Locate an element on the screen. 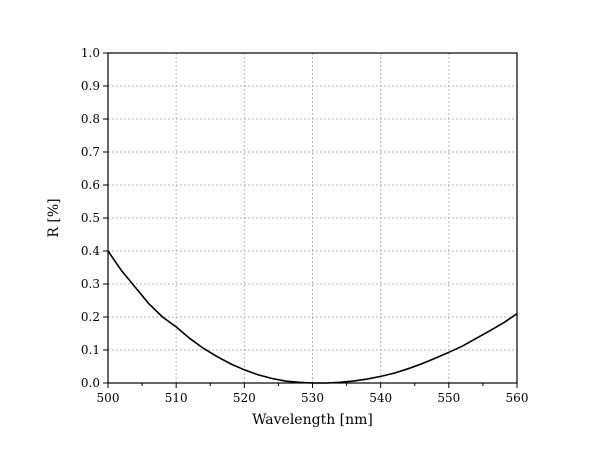  x-tick-label: 520 is located at coordinates (244, 398).